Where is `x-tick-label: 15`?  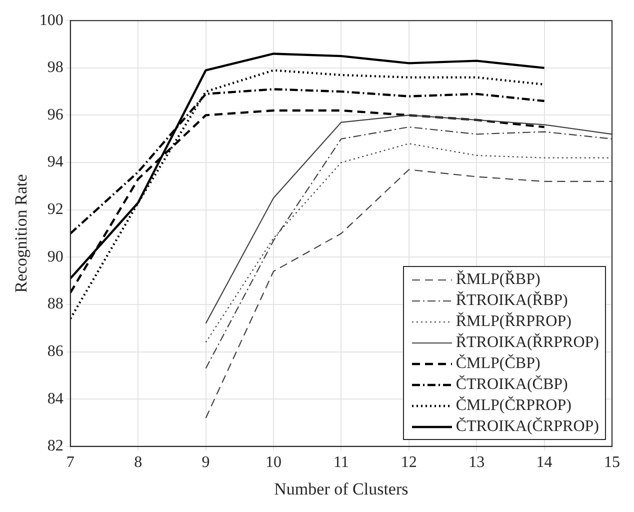 x-tick-label: 15 is located at coordinates (612, 463).